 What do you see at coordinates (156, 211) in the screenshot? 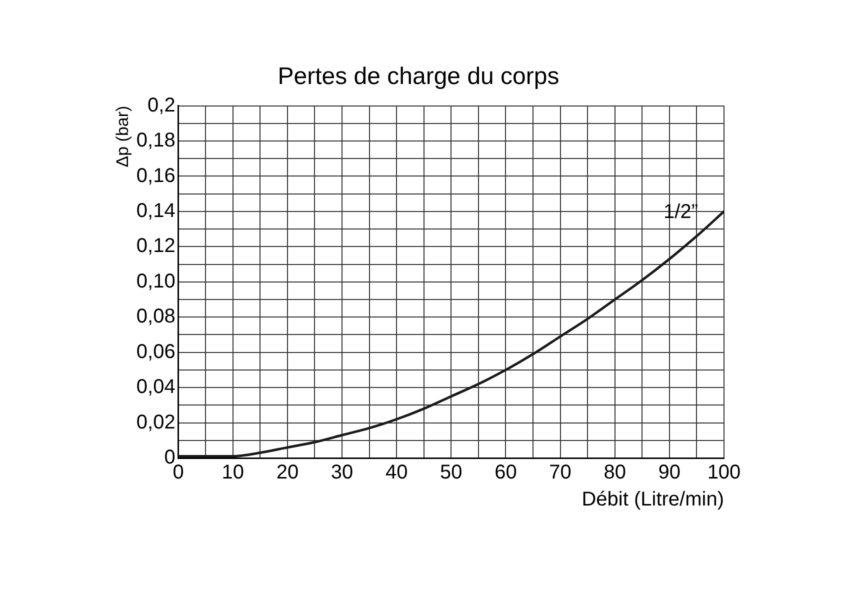
I see `y-tick-label: 0,14` at bounding box center [156, 211].